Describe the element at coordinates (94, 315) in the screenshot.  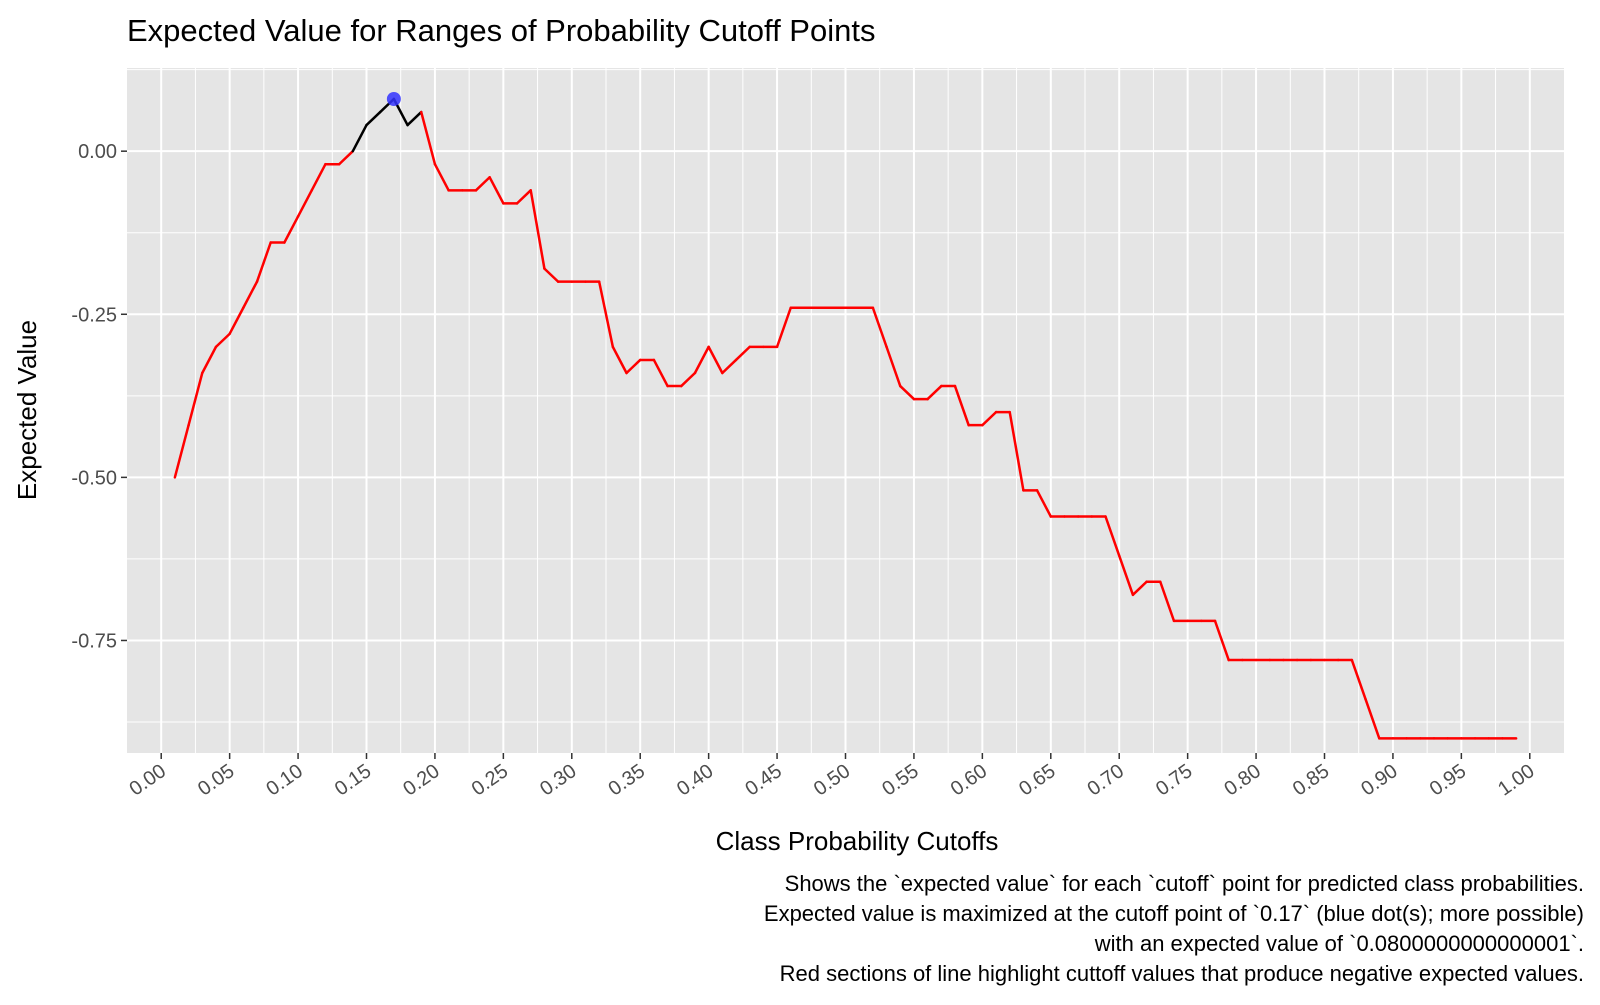
I see `y-tick-label: -0.25` at that location.